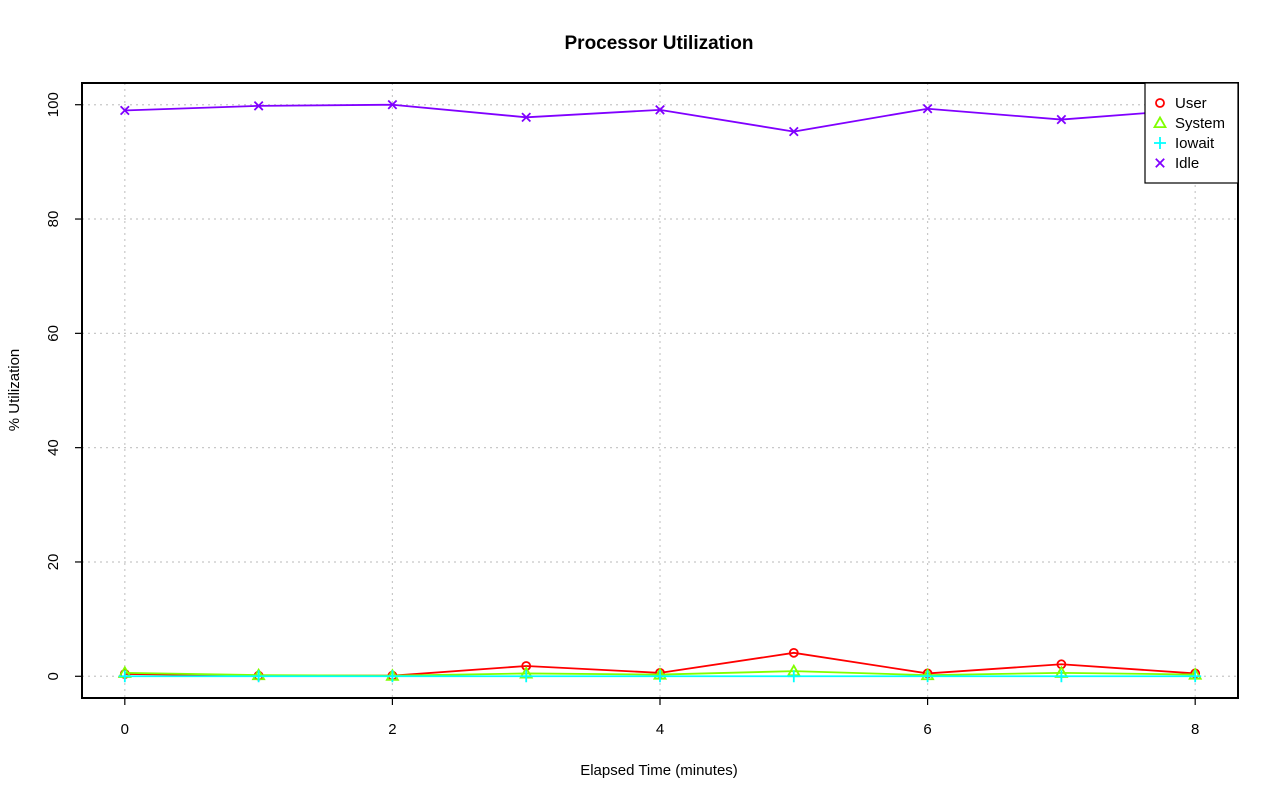 The height and width of the screenshot is (801, 1280). What do you see at coordinates (53, 333) in the screenshot?
I see `y-tick-label-60: 60` at bounding box center [53, 333].